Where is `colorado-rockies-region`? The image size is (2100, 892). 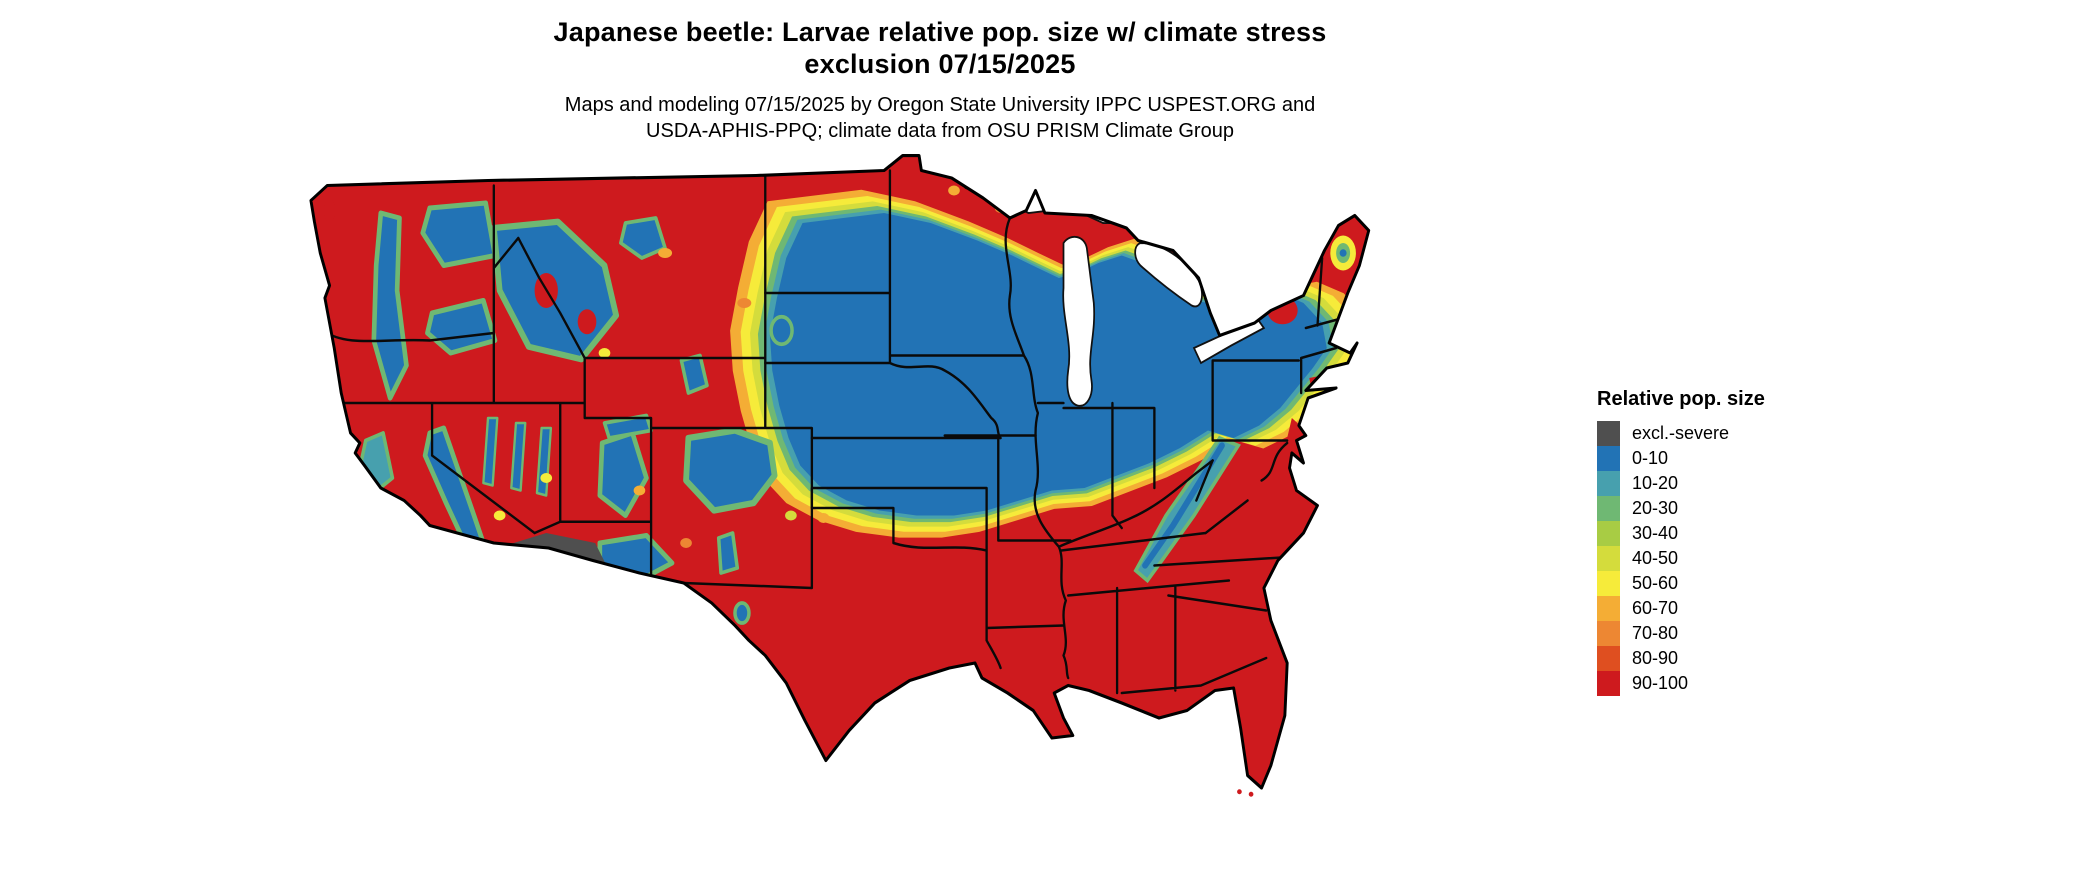
colorado-rockies-region is located at coordinates (730, 470).